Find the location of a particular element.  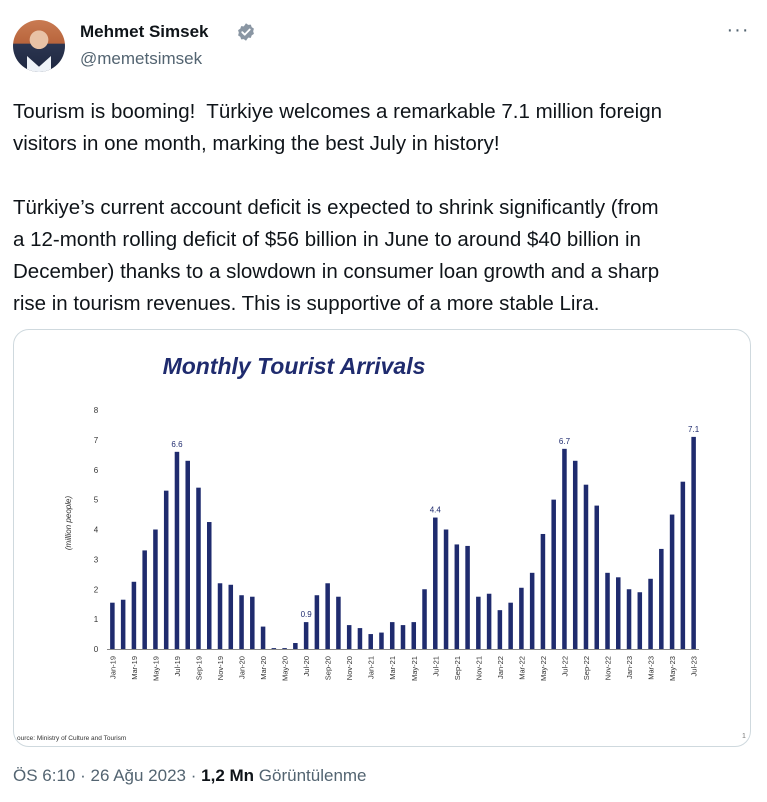

chart-y-axis-label: (million people) is located at coordinates (68, 523).